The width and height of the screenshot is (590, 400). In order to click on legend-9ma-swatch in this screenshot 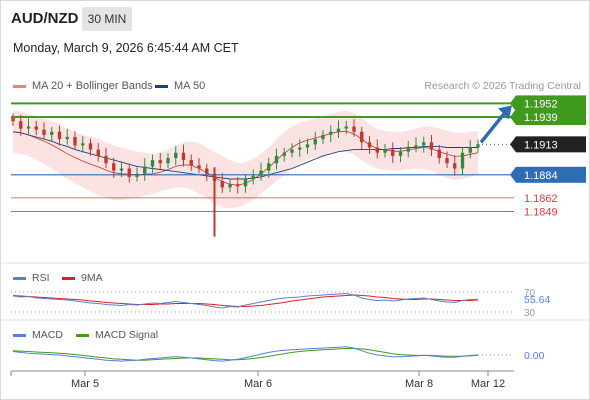, I will do `click(68, 278)`.